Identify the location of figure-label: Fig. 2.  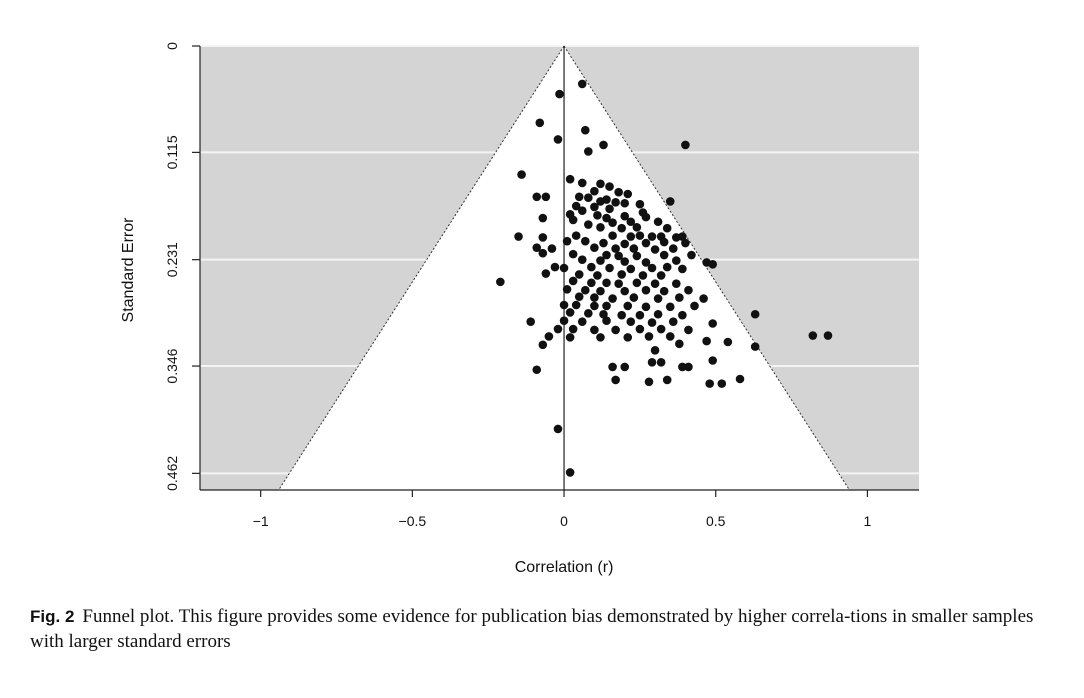
(52, 616).